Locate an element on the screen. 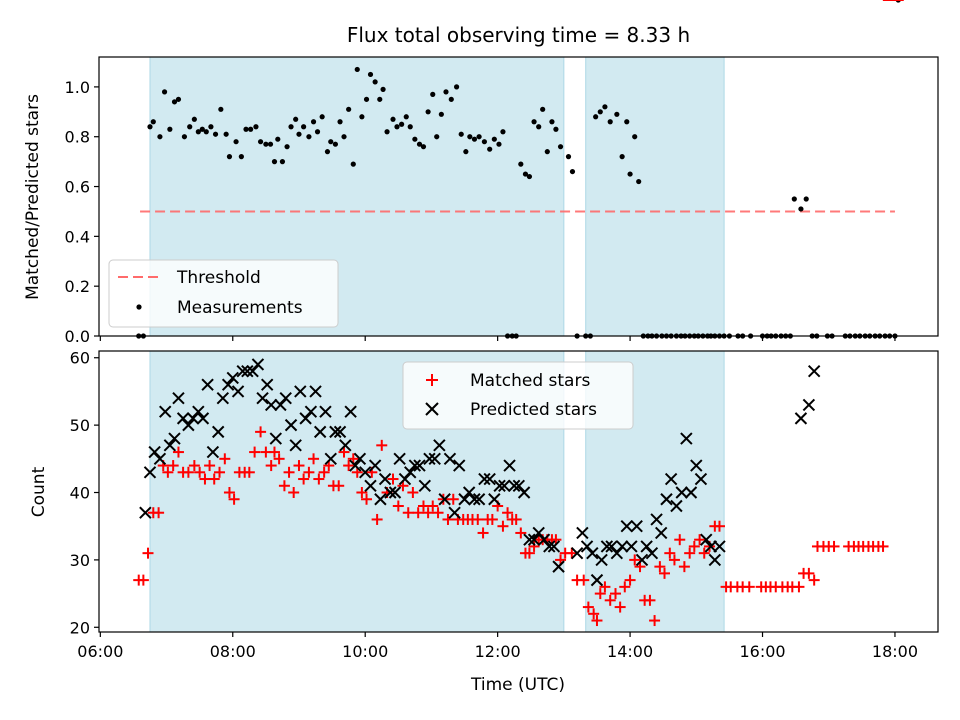 The width and height of the screenshot is (960, 720). measurements-legend-swatch is located at coordinates (139, 307).